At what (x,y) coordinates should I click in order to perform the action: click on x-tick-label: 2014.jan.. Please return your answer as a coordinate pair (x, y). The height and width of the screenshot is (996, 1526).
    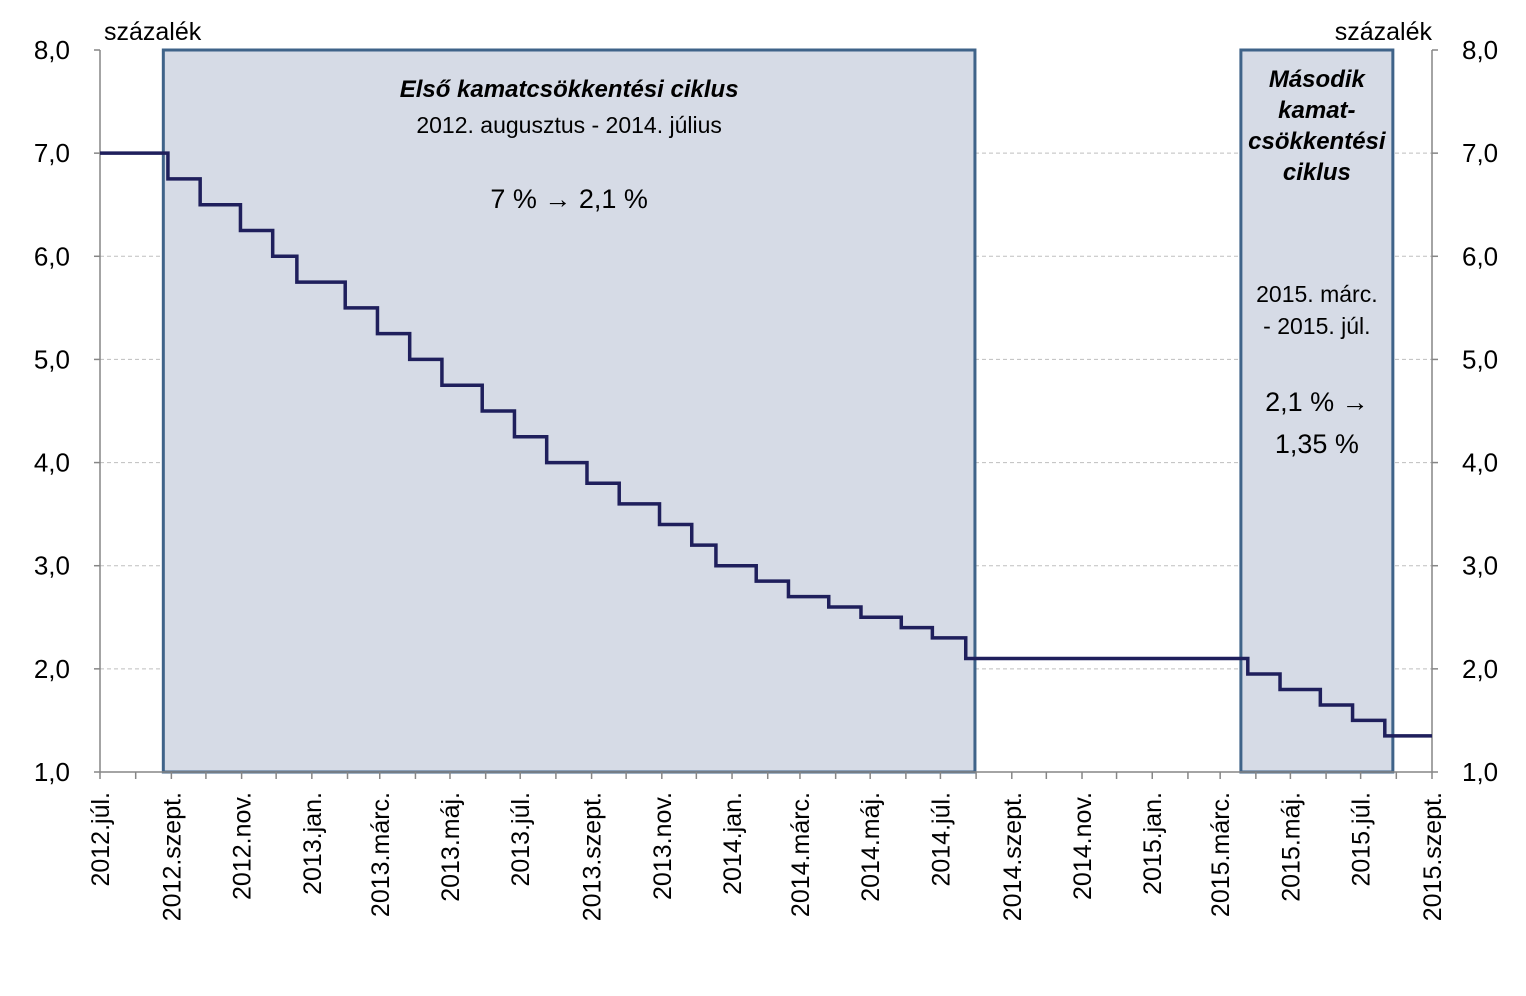
    Looking at the image, I should click on (733, 843).